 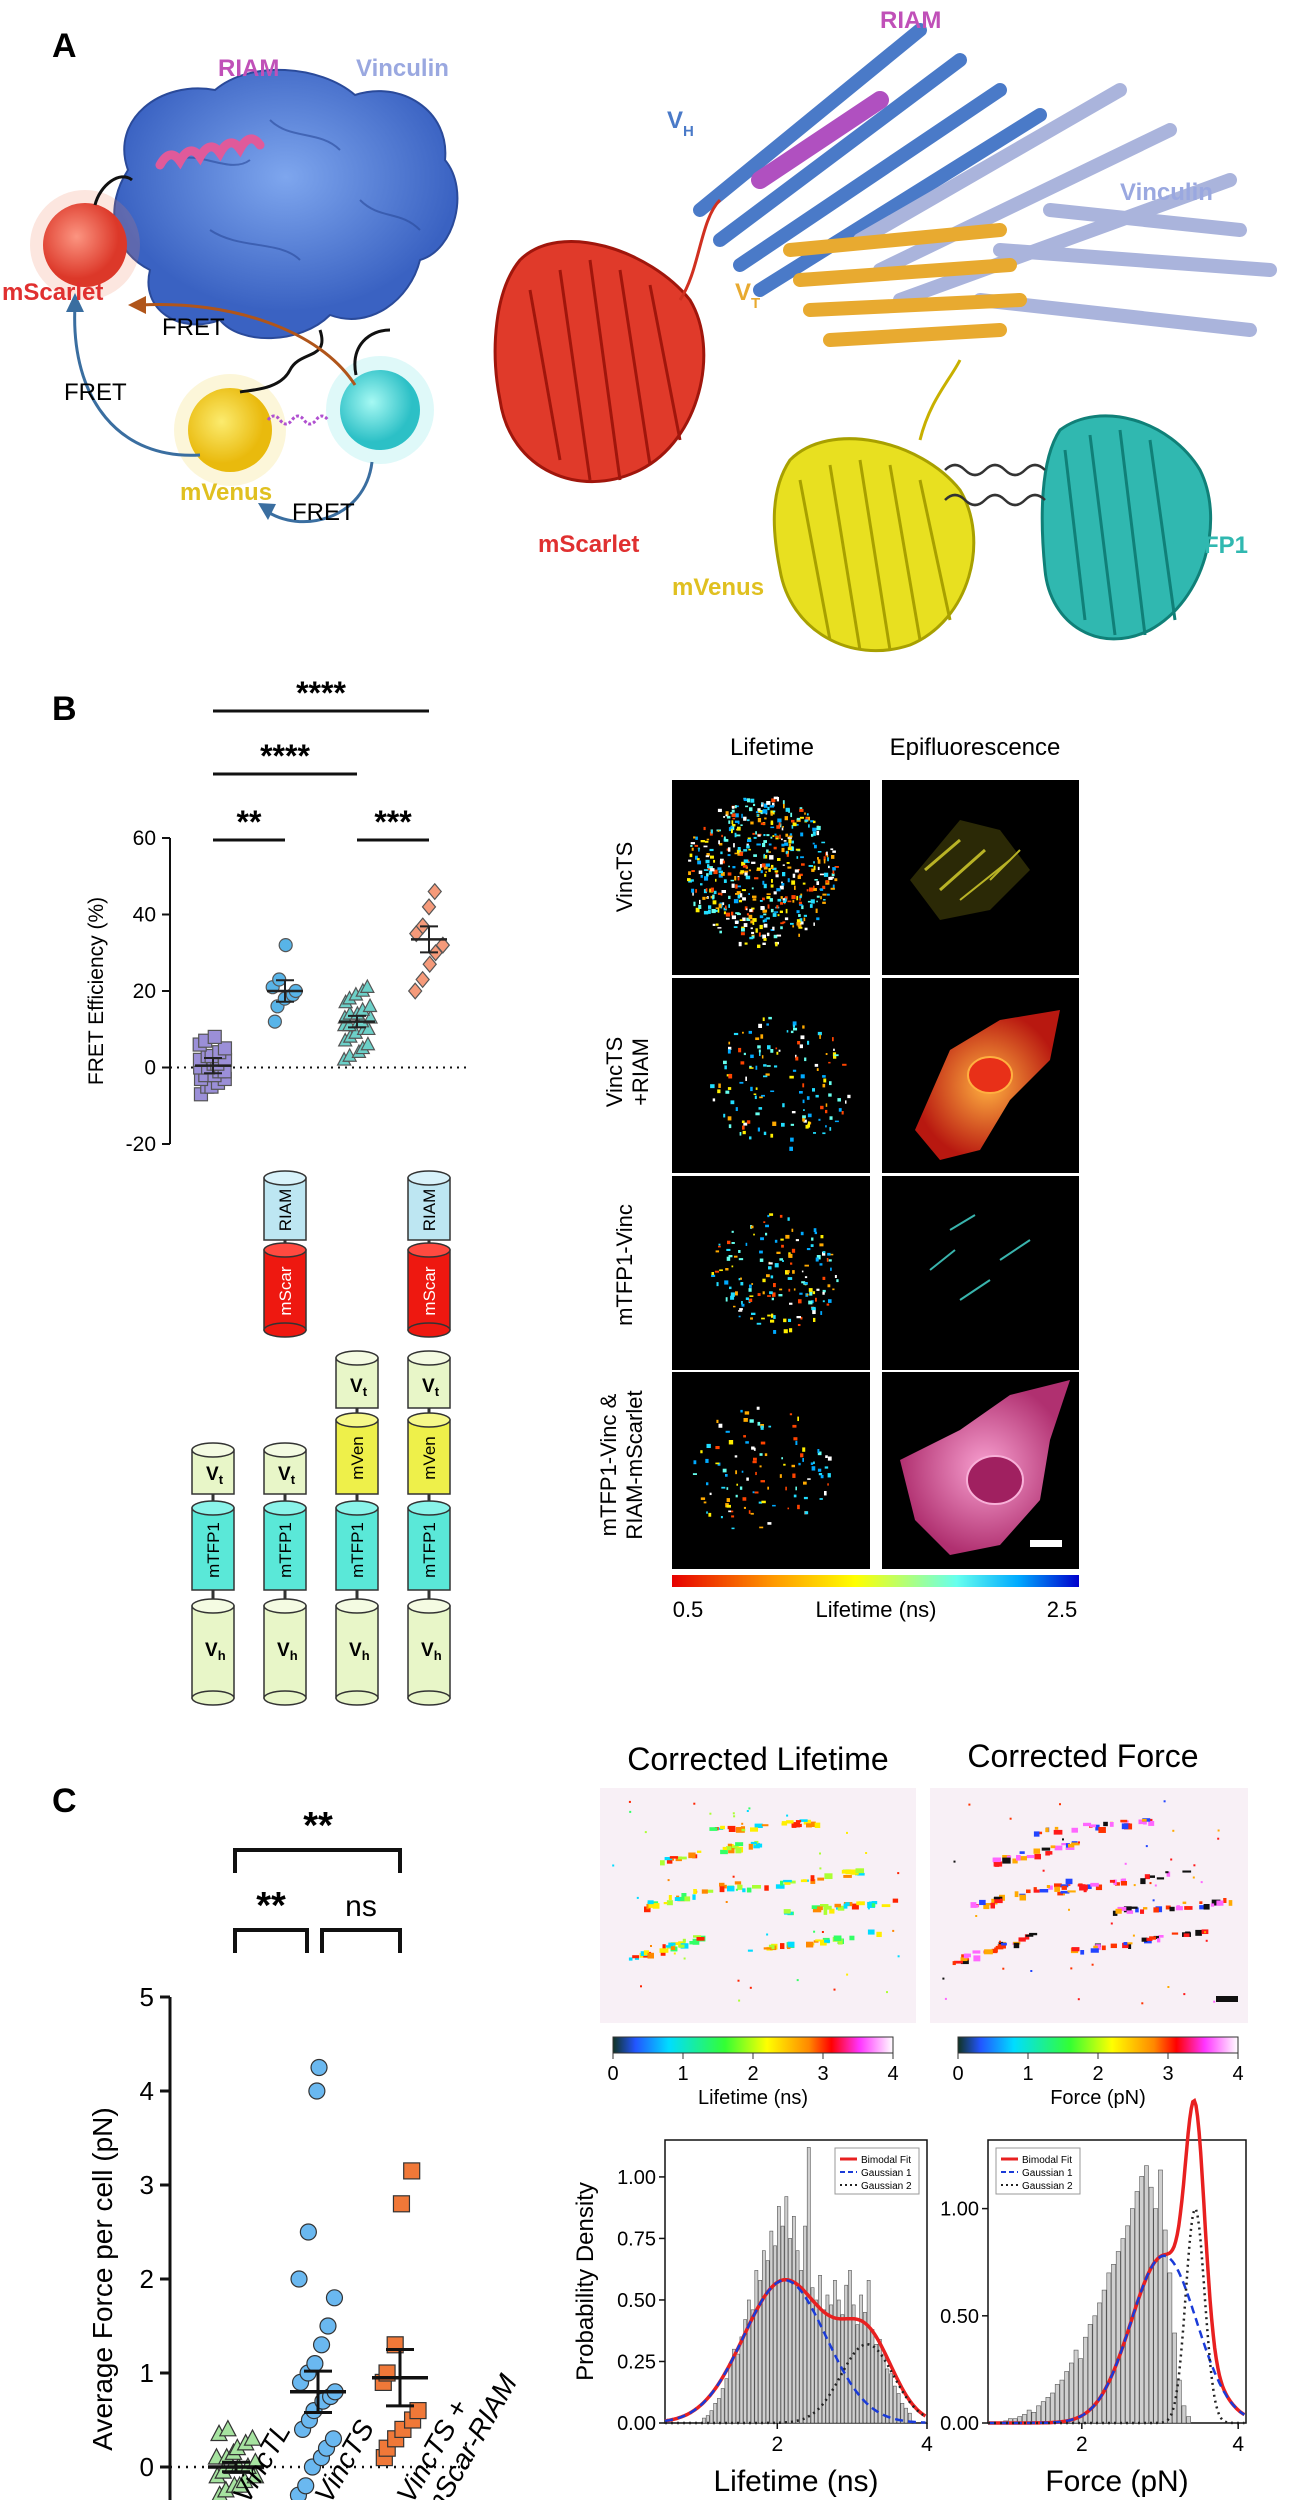 I want to click on lifetime-colorbar, so click(x=875, y=1581).